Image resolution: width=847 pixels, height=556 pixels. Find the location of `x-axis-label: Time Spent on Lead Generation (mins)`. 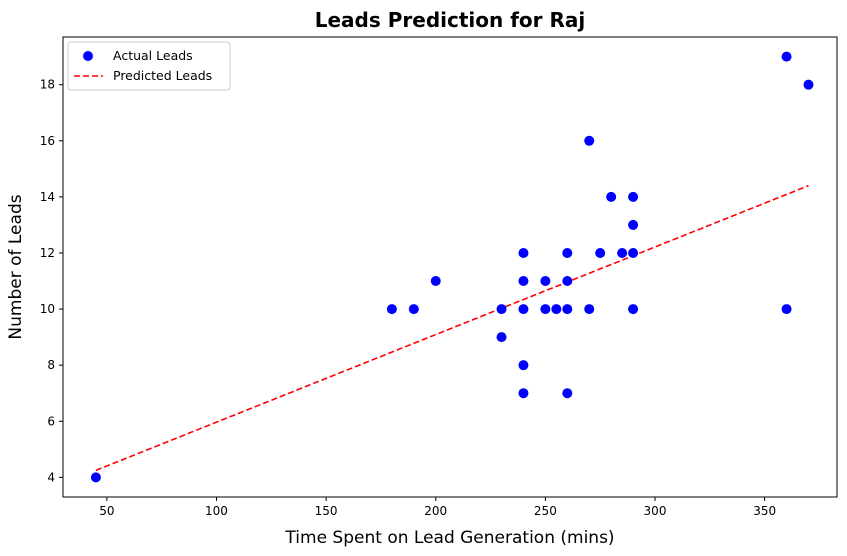

x-axis-label: Time Spent on Lead Generation (mins) is located at coordinates (449, 538).